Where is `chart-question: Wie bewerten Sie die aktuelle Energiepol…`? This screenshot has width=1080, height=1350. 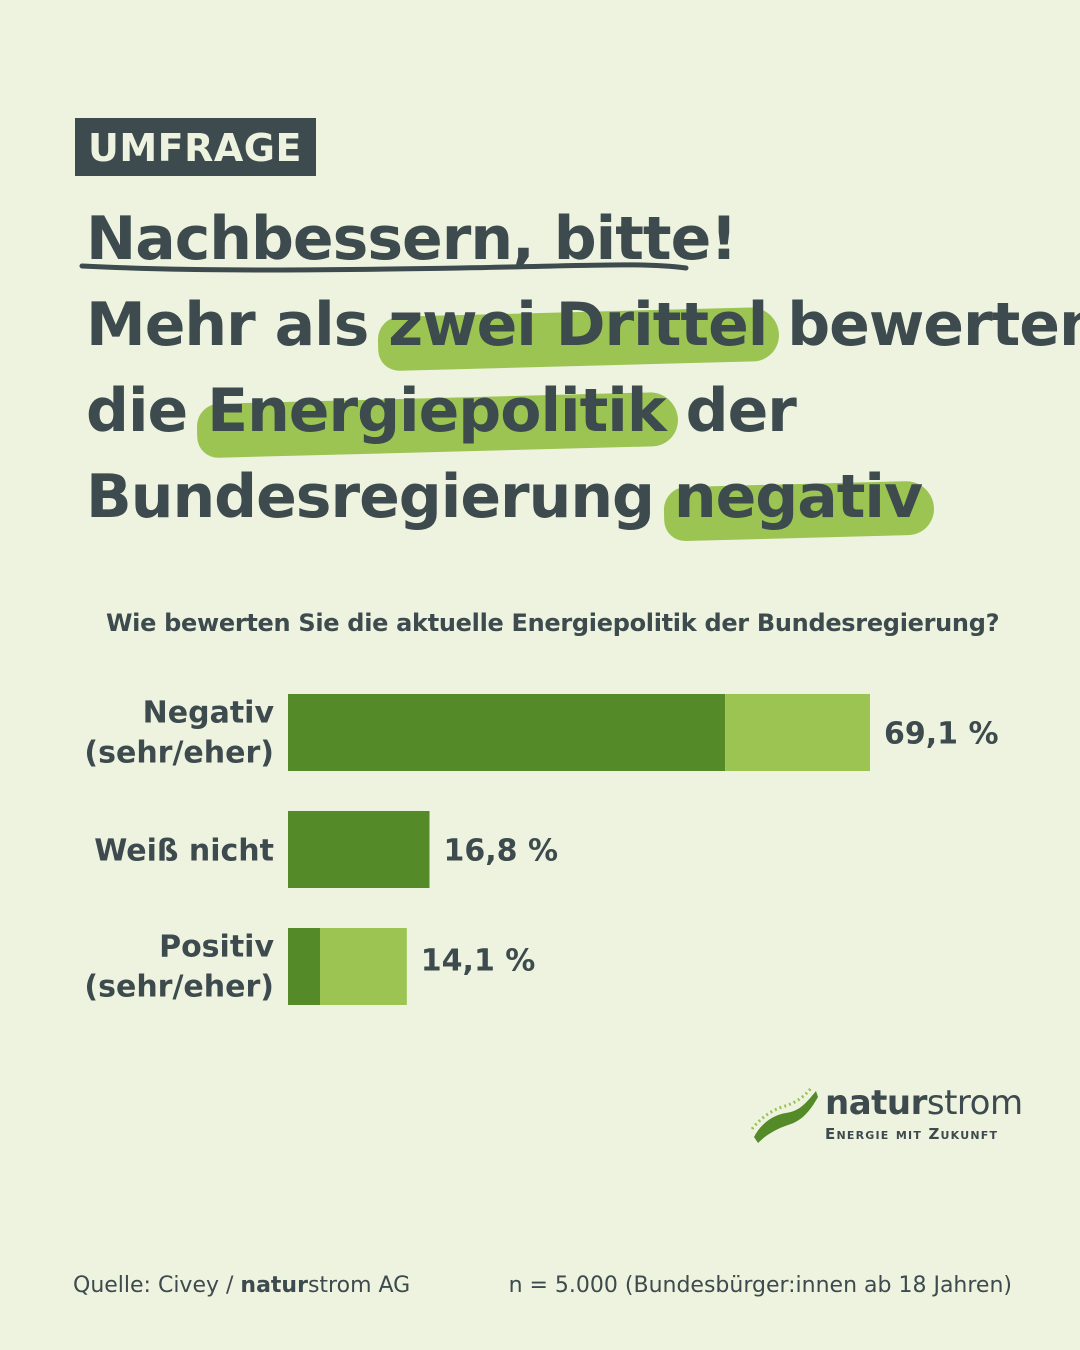 chart-question: Wie bewerten Sie die aktuelle Energiepol… is located at coordinates (553, 623).